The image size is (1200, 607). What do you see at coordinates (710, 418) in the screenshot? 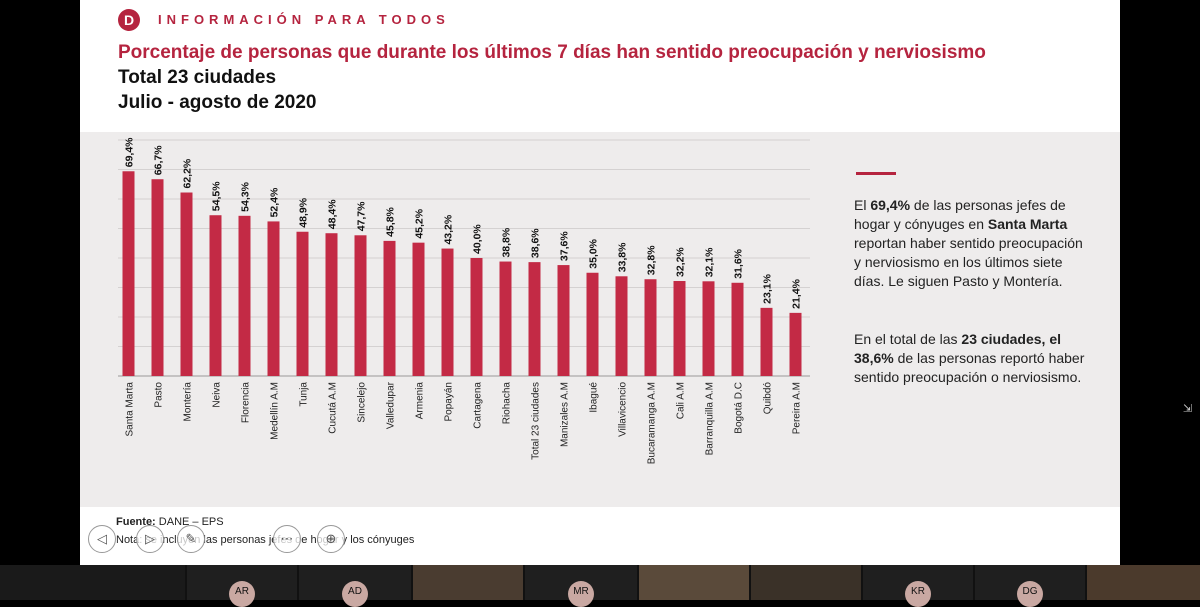
I see `category-tick-label: Barranquilla A.M` at bounding box center [710, 418].